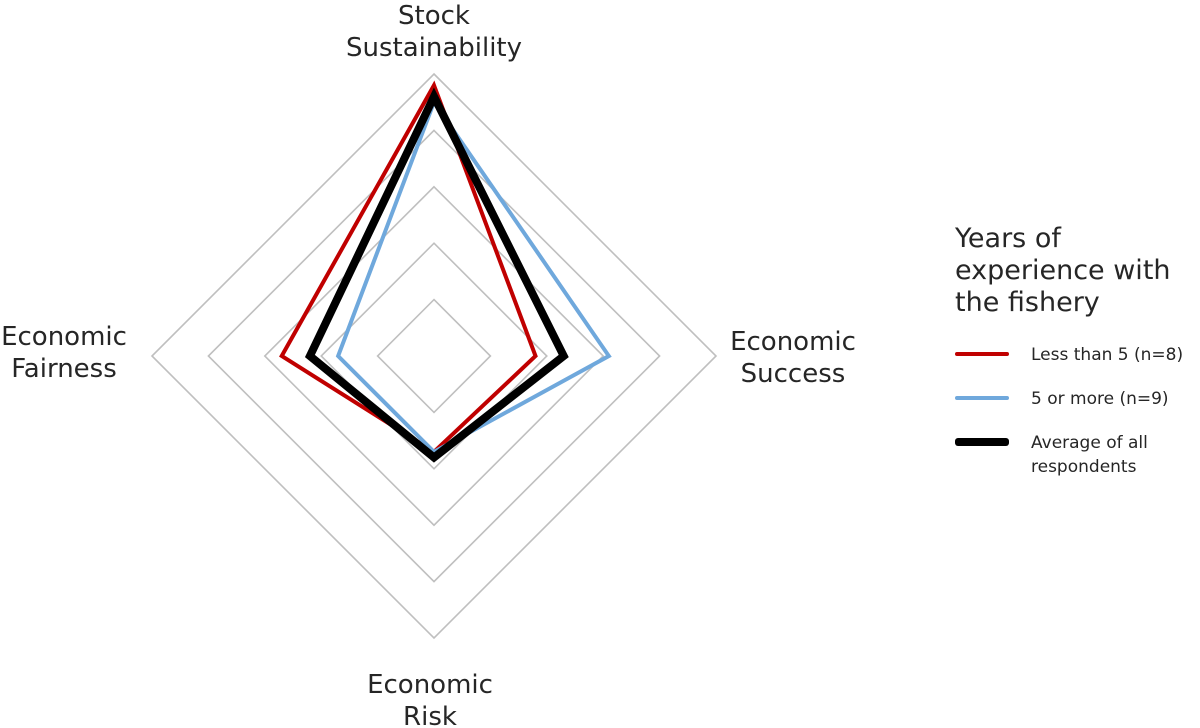  Describe the element at coordinates (64, 353) in the screenshot. I see `axis-label-economic-fairness: Economic Fairness` at that location.